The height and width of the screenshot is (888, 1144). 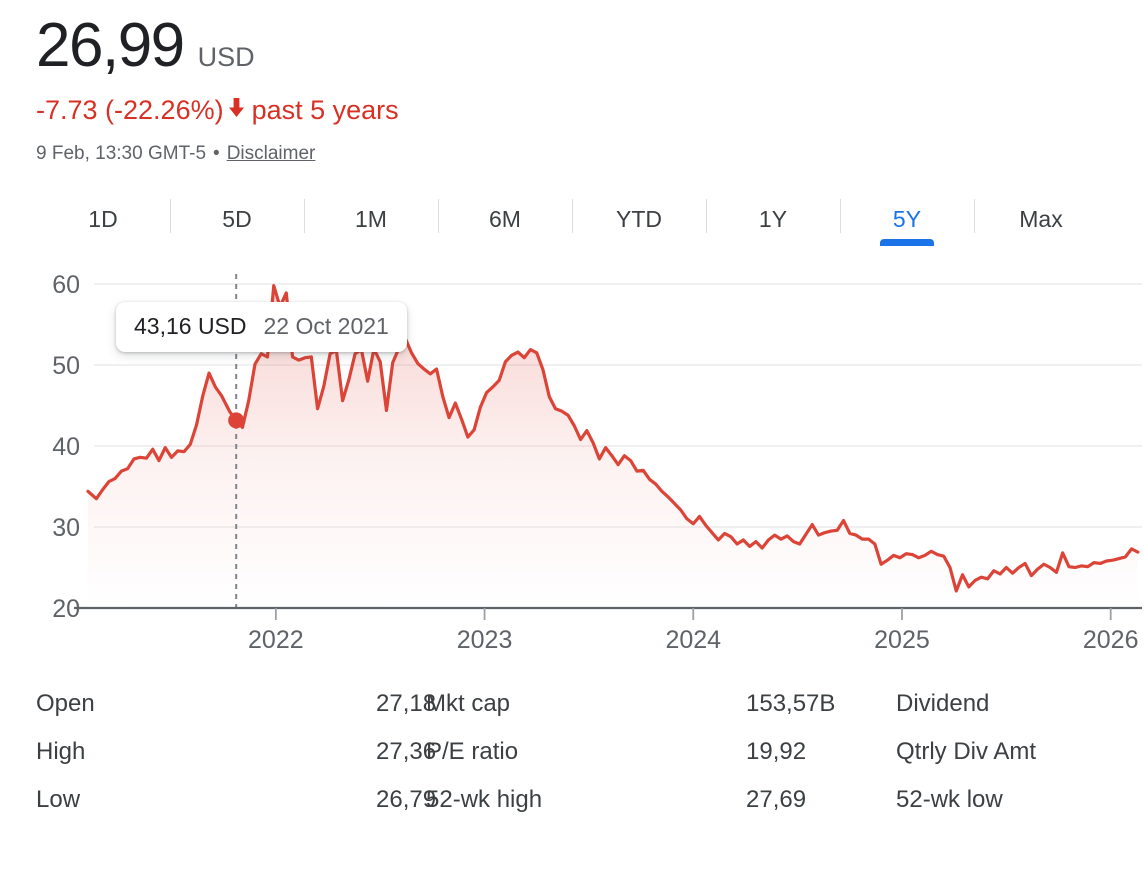 I want to click on x-tick-label: 2025, so click(x=902, y=640).